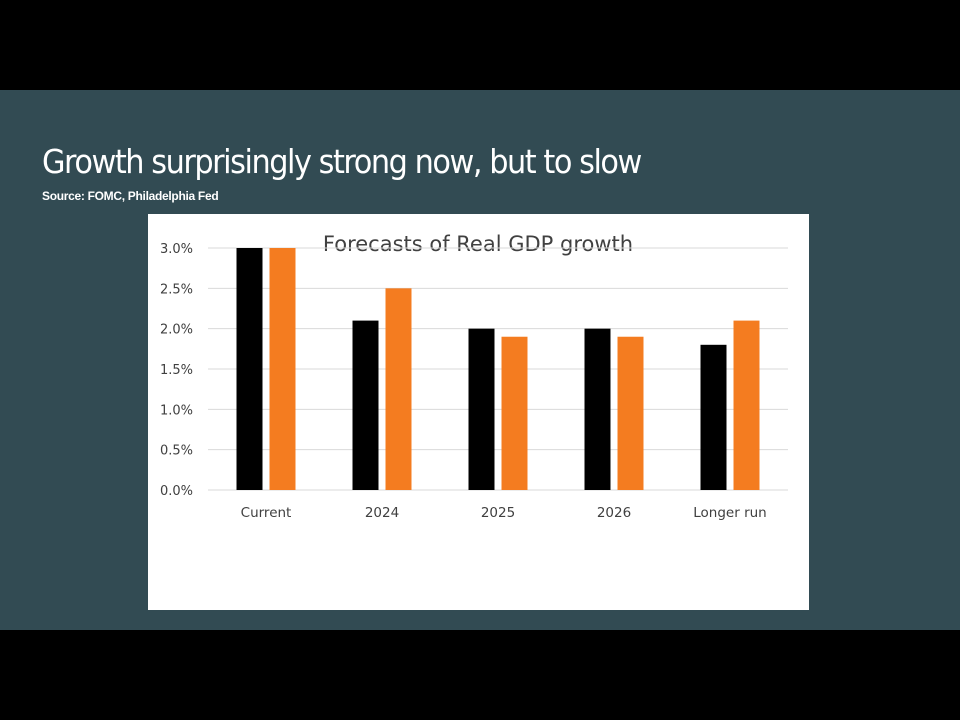 The height and width of the screenshot is (720, 960). I want to click on x-tick-label: Current, so click(266, 513).